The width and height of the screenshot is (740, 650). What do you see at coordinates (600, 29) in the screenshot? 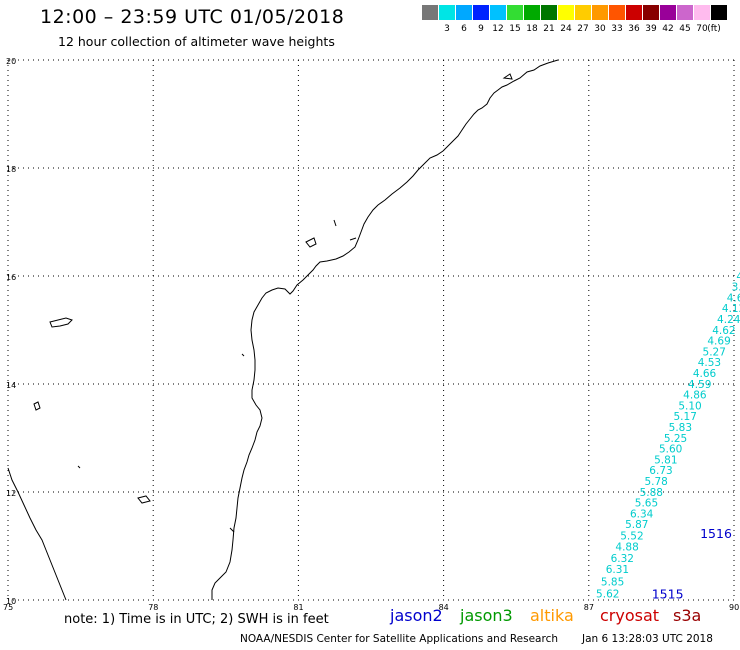
I see `legend-label: 30` at bounding box center [600, 29].